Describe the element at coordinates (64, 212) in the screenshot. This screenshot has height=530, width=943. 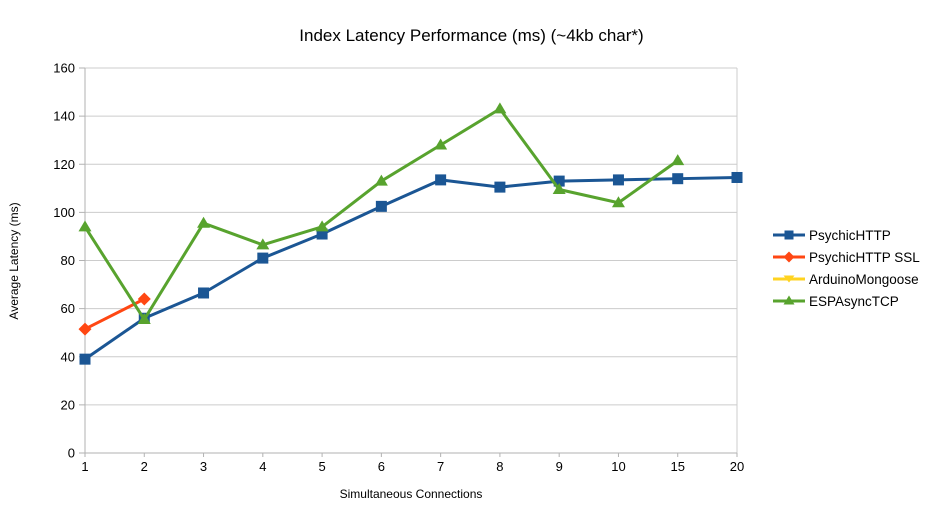
I see `y-tick-label: 100` at that location.